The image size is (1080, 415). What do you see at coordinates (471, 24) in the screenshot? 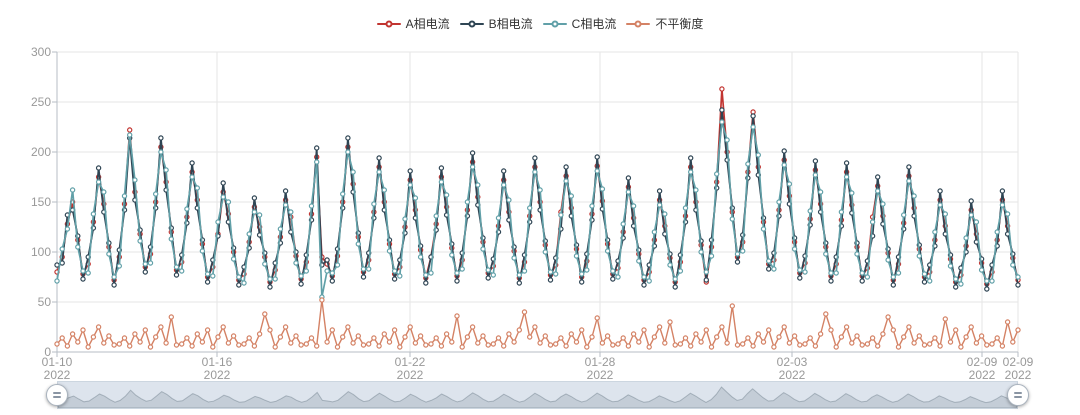
I see `line-circle-icon` at bounding box center [471, 24].